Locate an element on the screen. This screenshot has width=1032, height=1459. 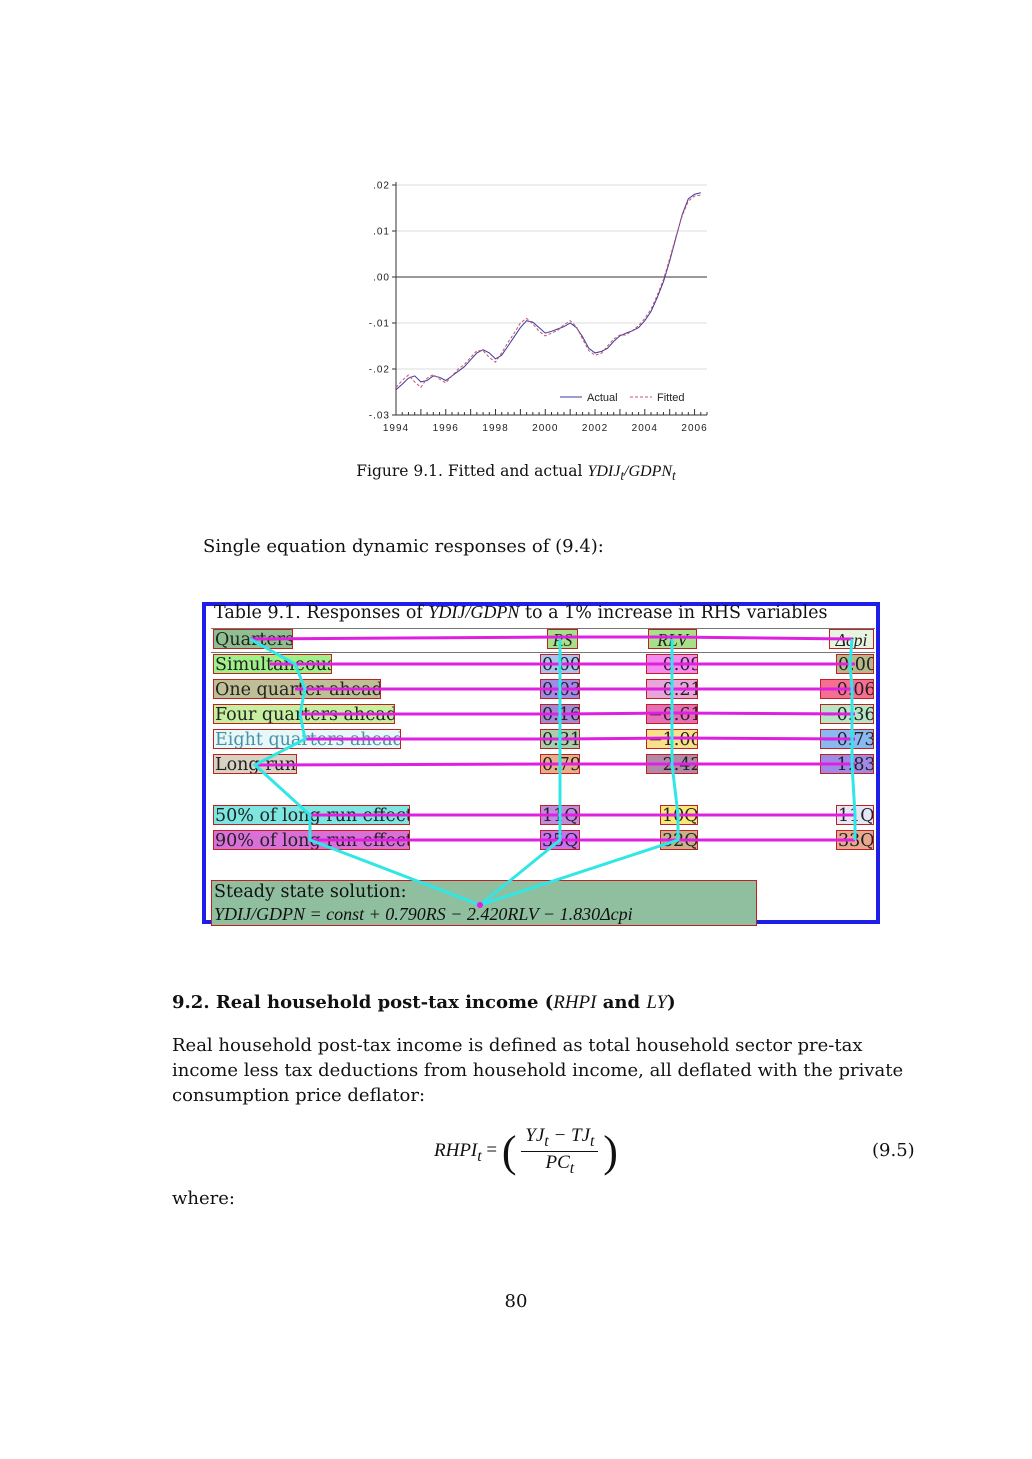
equation-9-5: RHPIt = ( YJt − TJt PCt ) is located at coordinates (526, 1151).